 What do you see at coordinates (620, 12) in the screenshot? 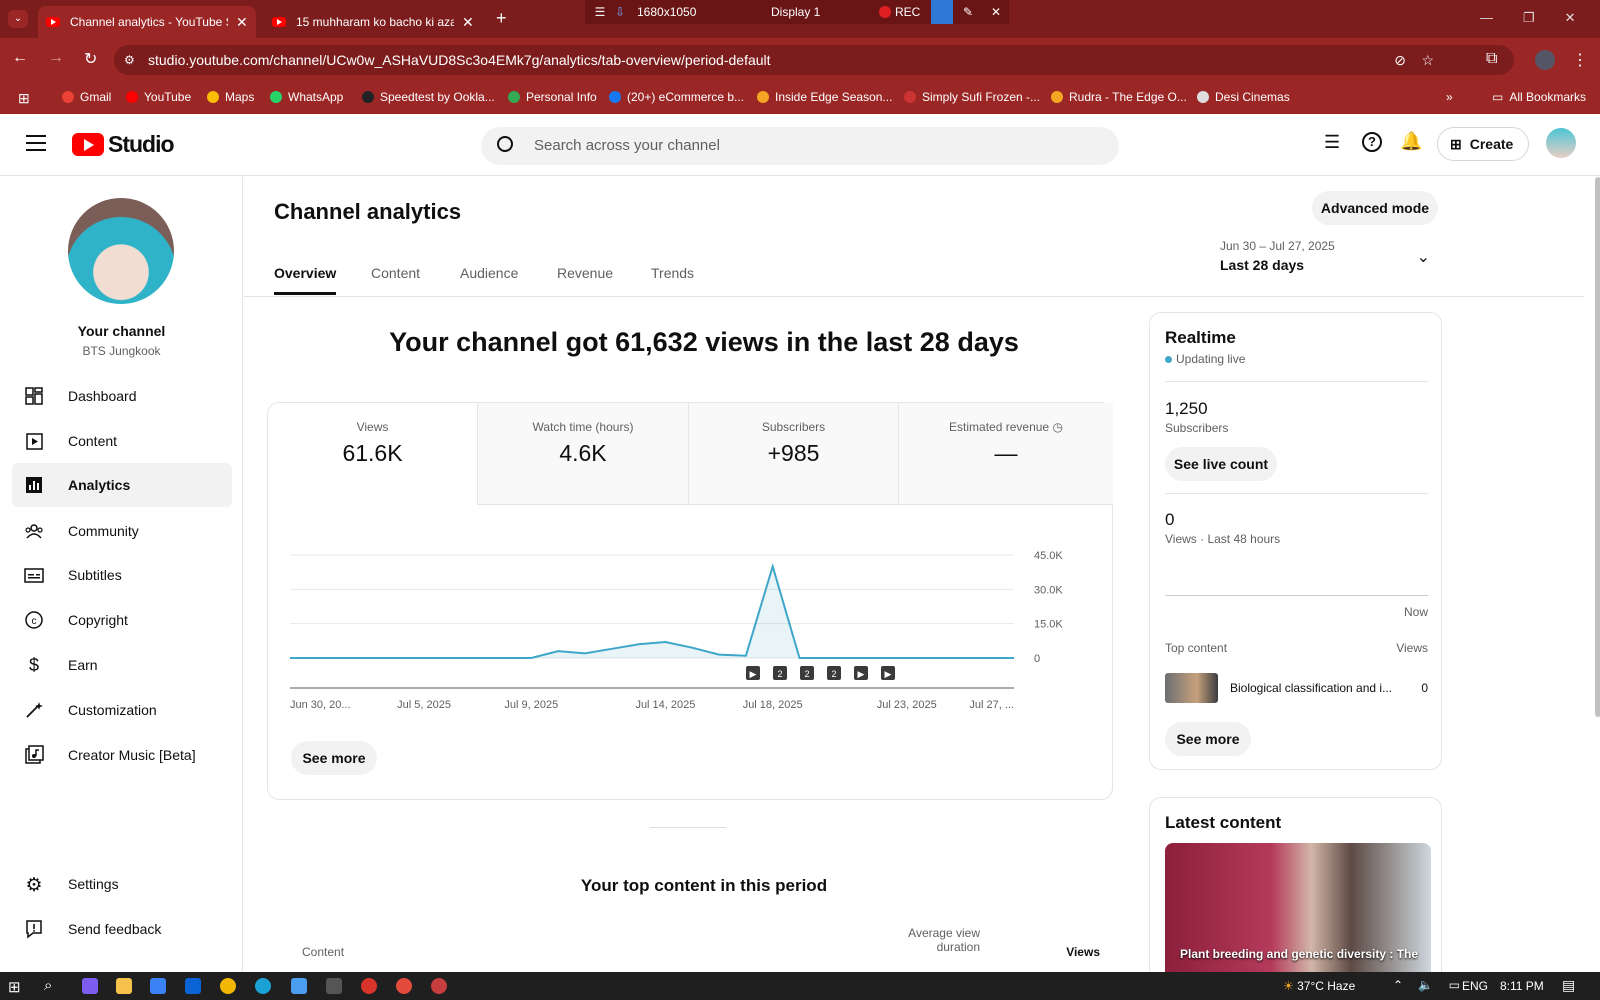
I see `pin-icon: ⇩` at bounding box center [620, 12].